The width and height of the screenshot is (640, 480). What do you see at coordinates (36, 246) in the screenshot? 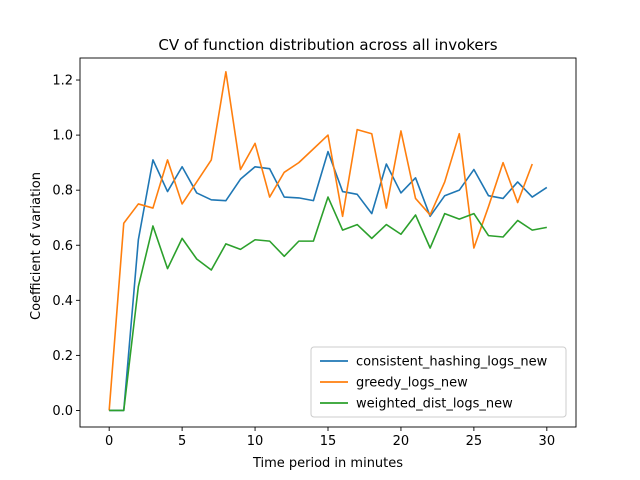
I see `y-axis-label: Coefficient of variation` at bounding box center [36, 246].